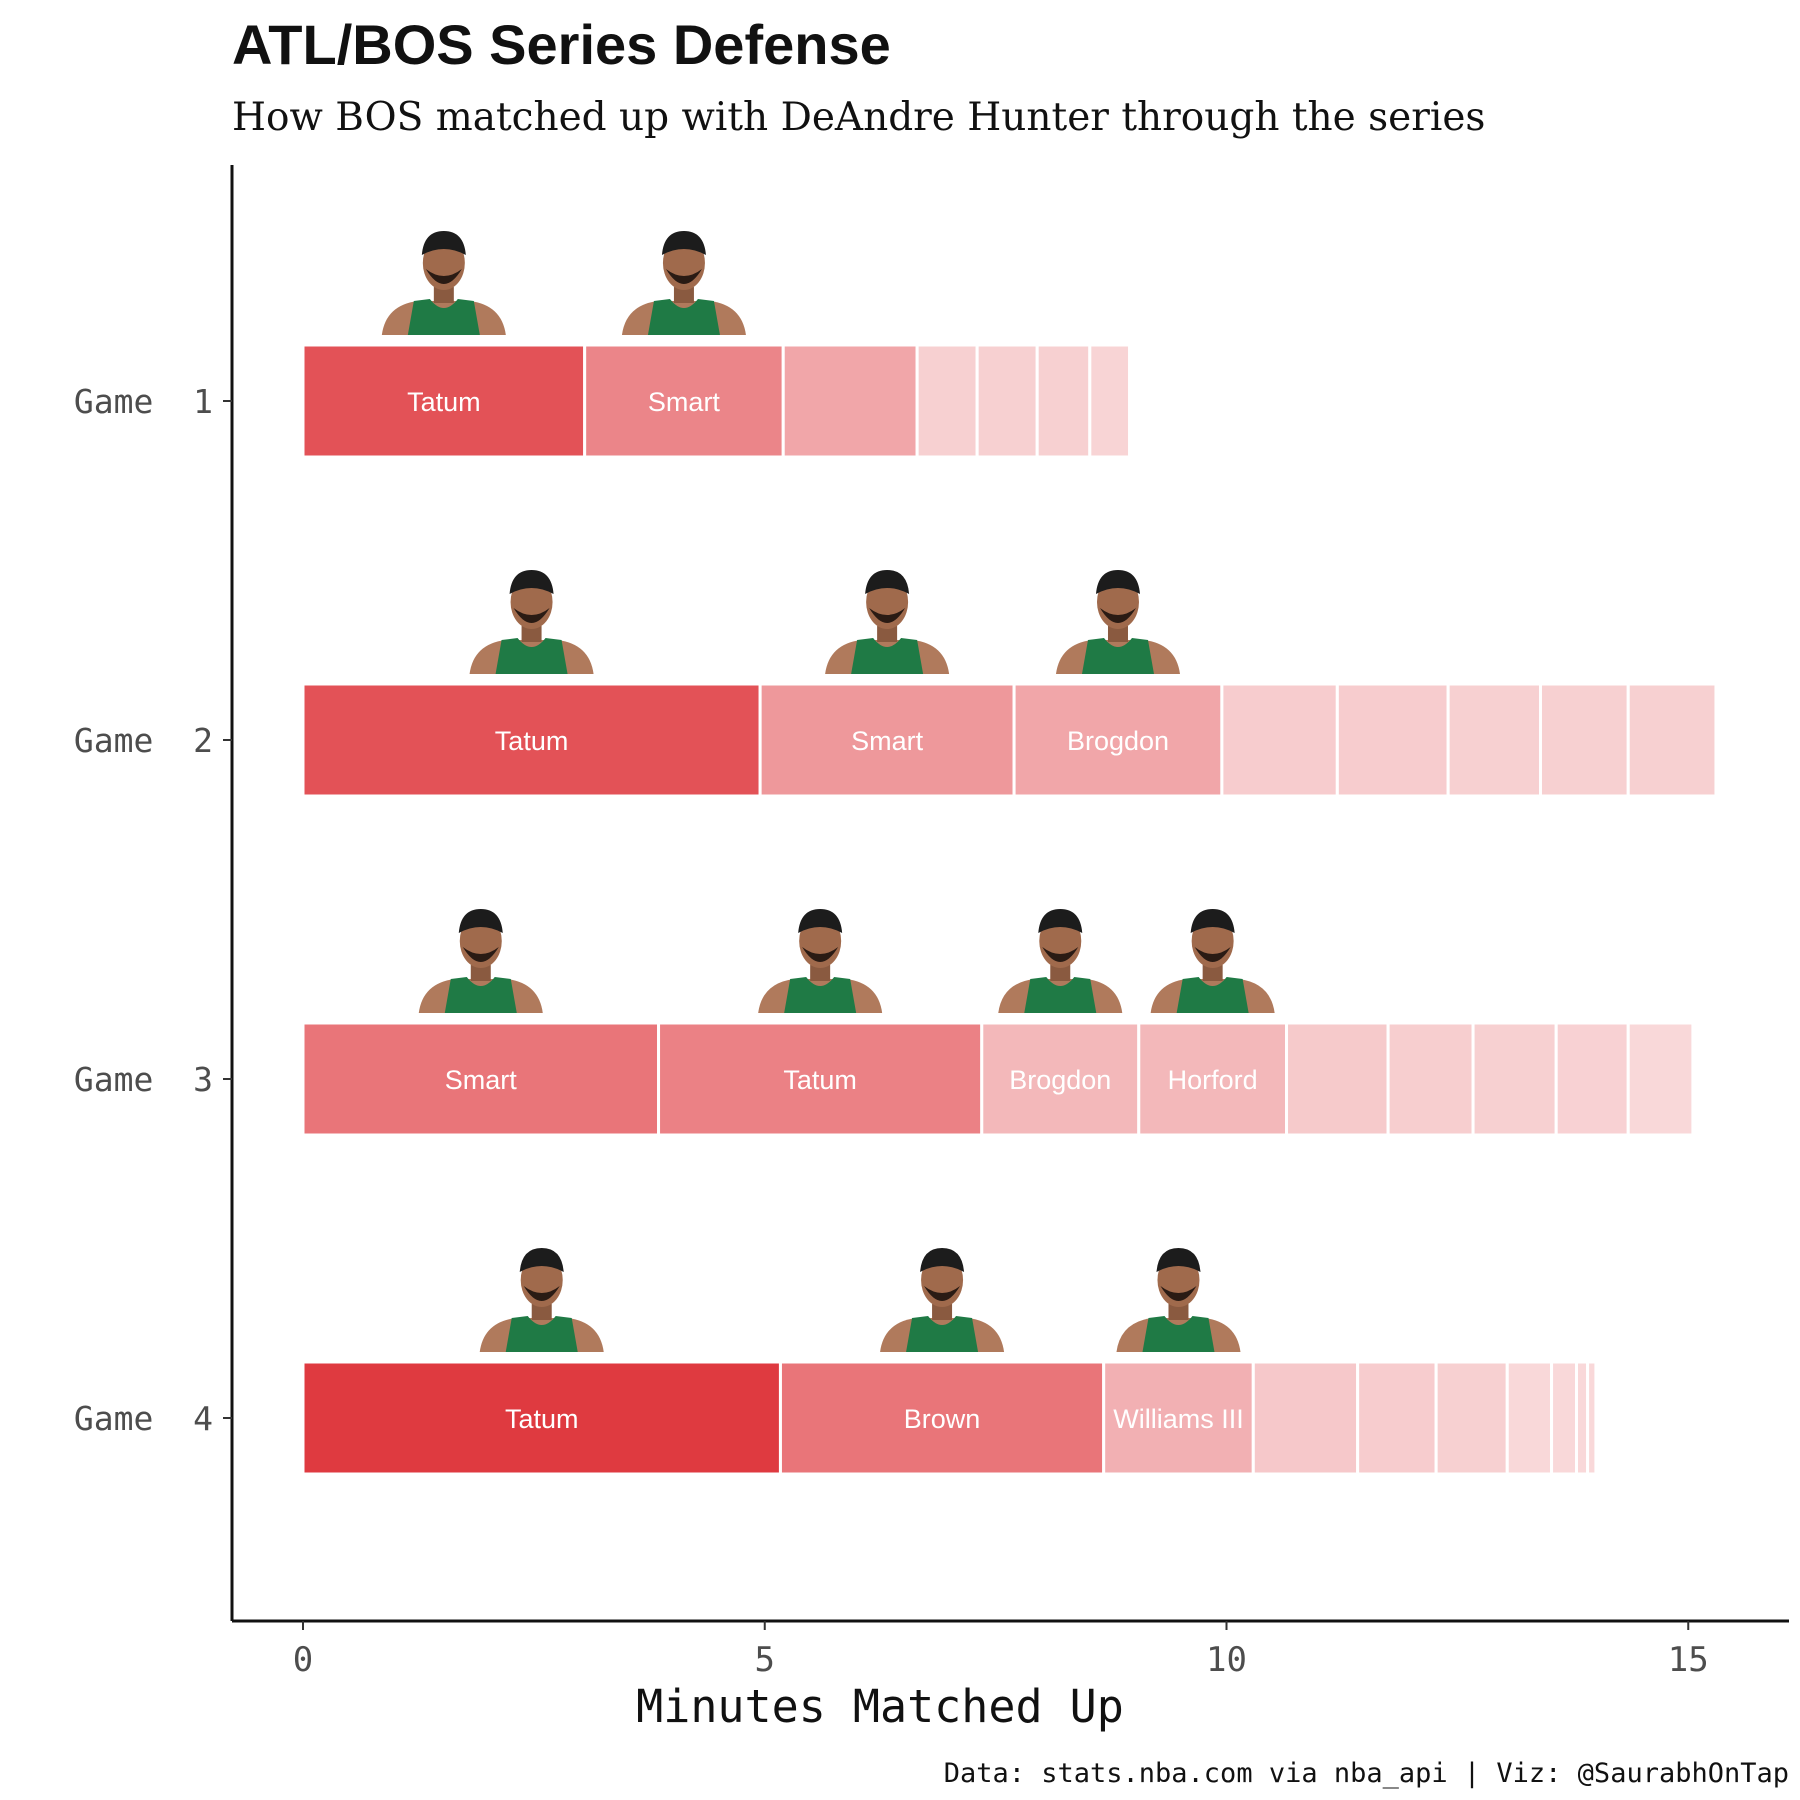 The height and width of the screenshot is (1800, 1800). Describe the element at coordinates (887, 740) in the screenshot. I see `bar-segment-game-2-smart` at that location.